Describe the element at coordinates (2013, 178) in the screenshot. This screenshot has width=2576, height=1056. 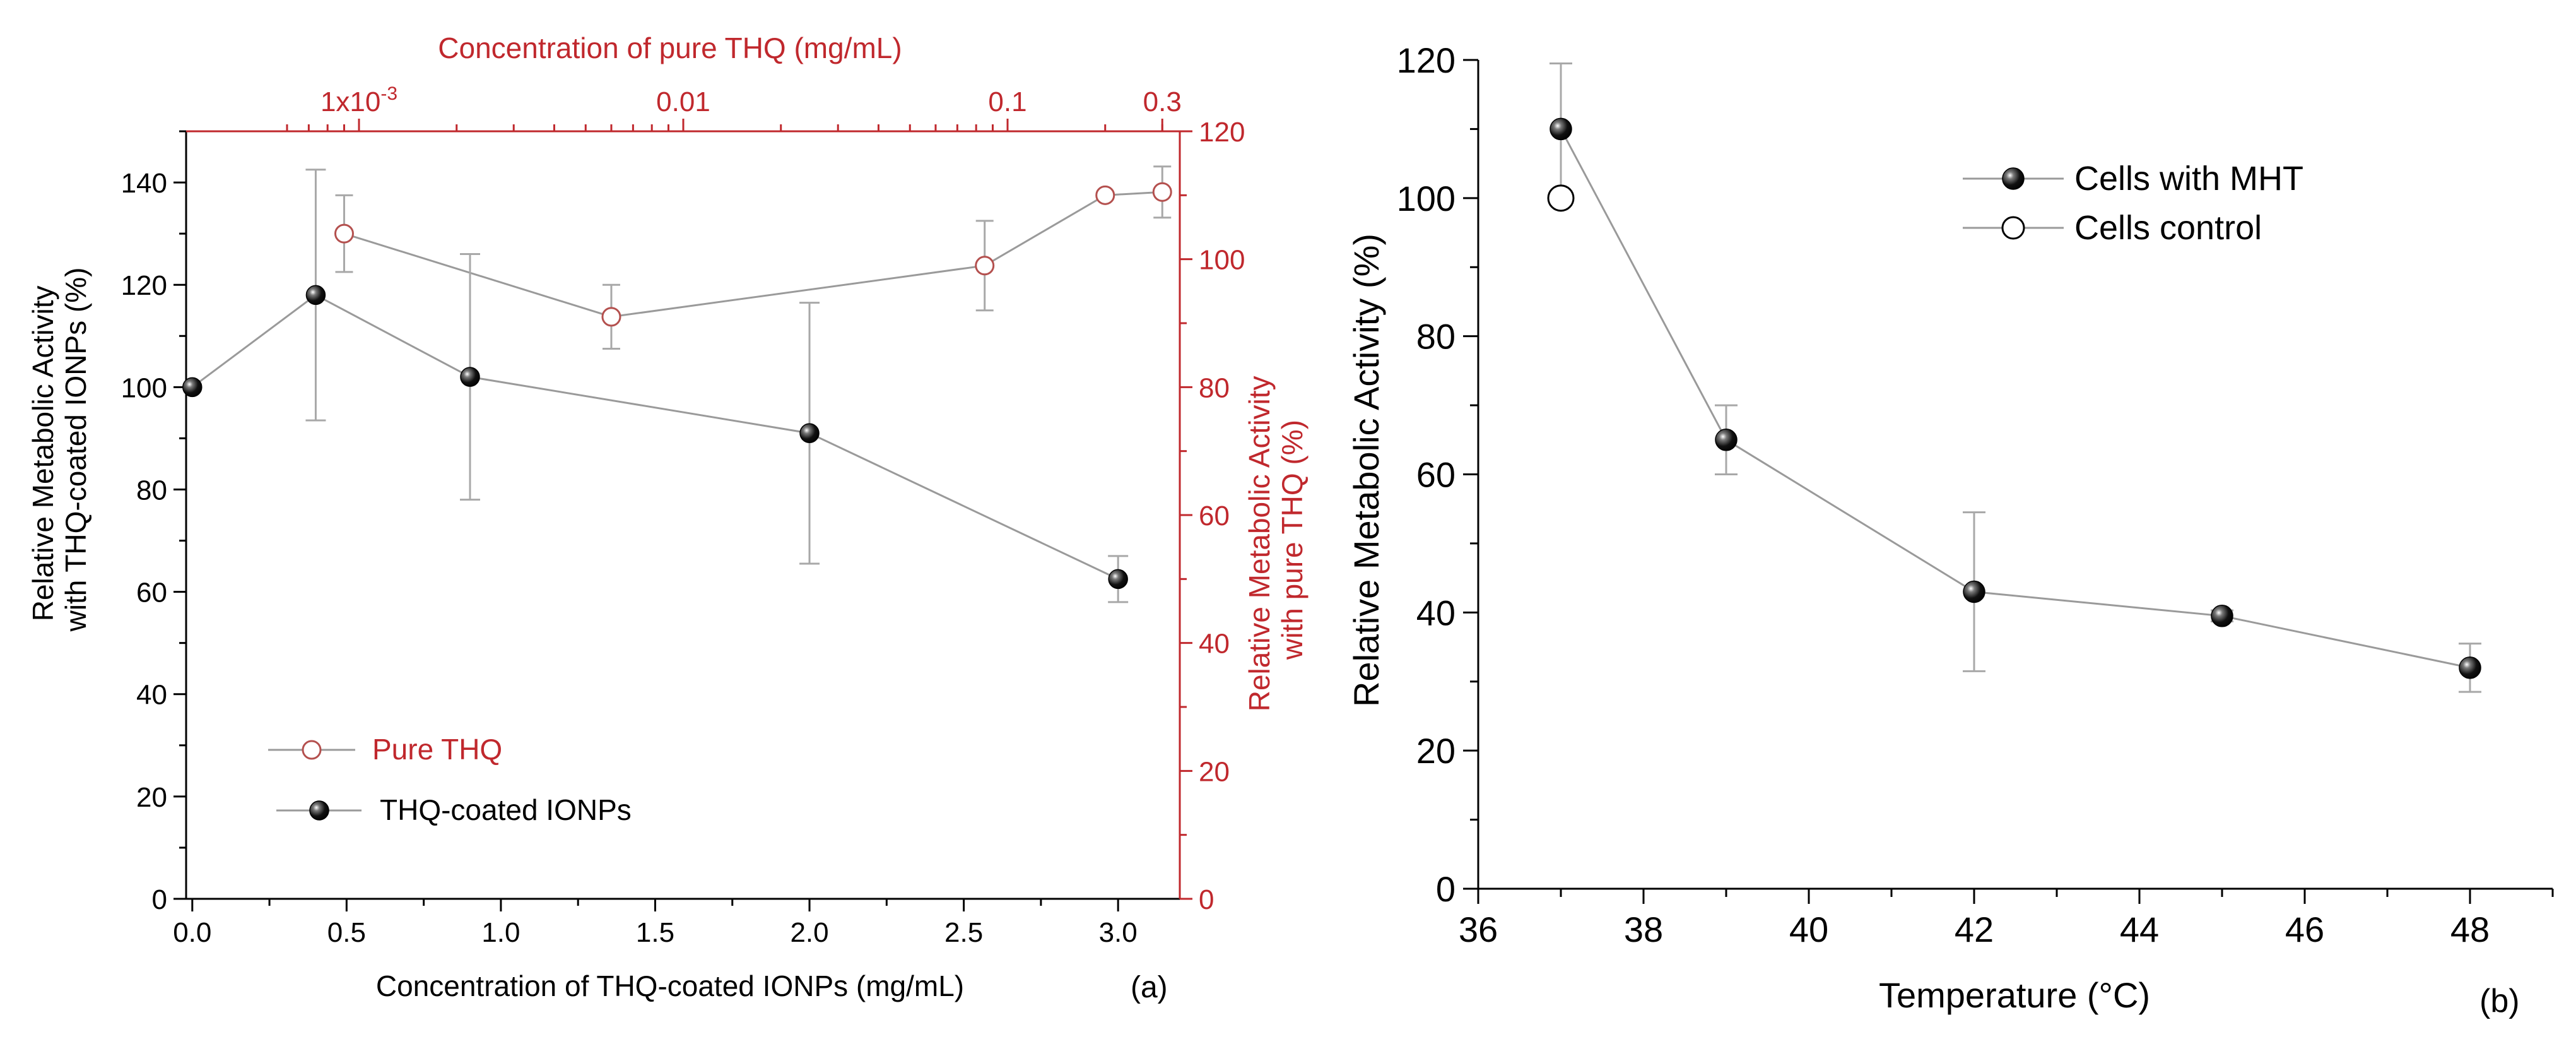
I see `legend-marker-cells-mht` at that location.